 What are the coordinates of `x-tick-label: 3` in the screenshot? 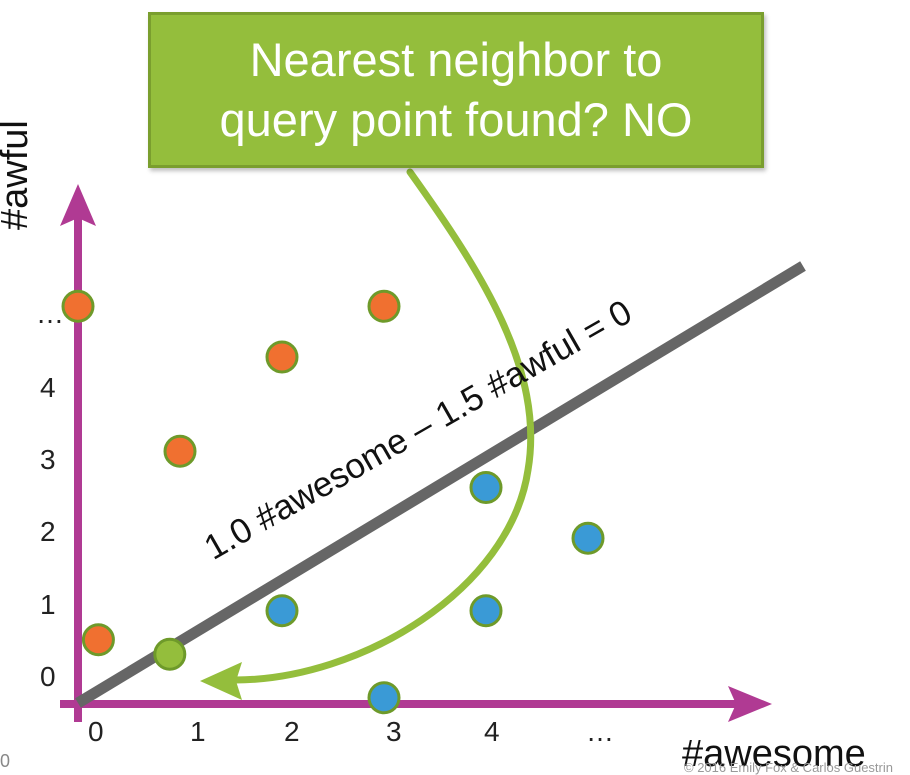 It's located at (394, 731).